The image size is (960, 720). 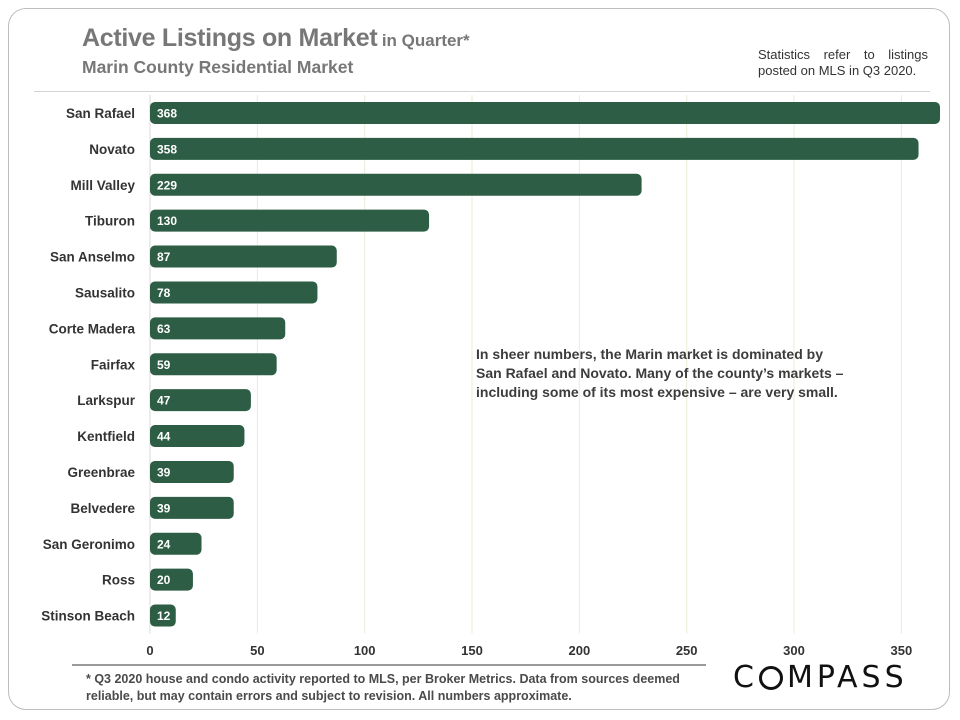 I want to click on footnote-divider, so click(x=389, y=665).